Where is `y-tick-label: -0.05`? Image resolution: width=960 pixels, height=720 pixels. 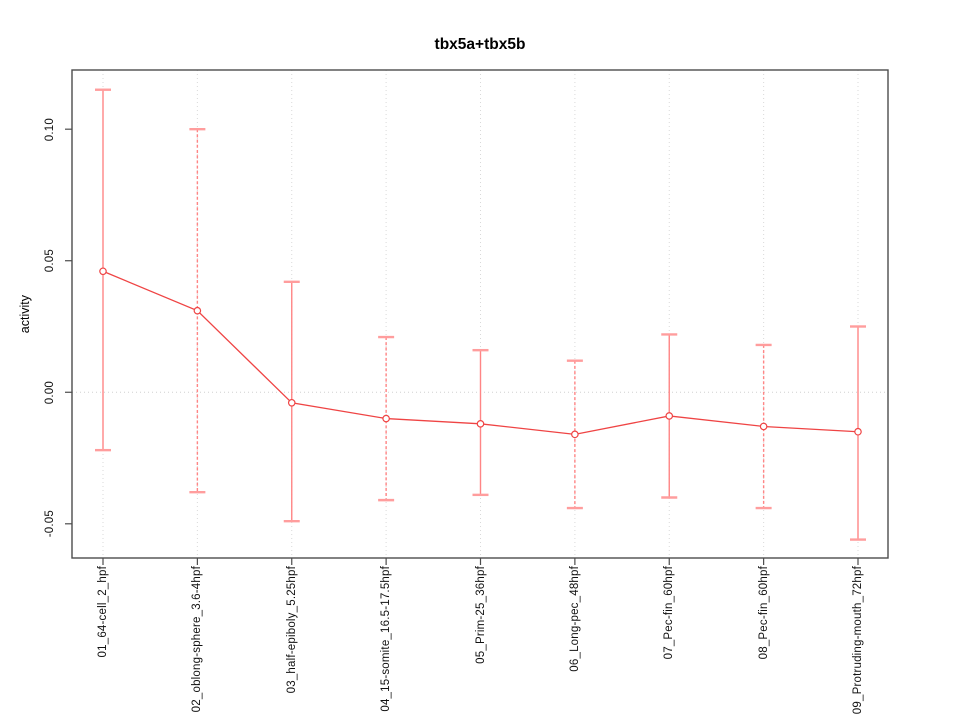 y-tick-label: -0.05 is located at coordinates (50, 524).